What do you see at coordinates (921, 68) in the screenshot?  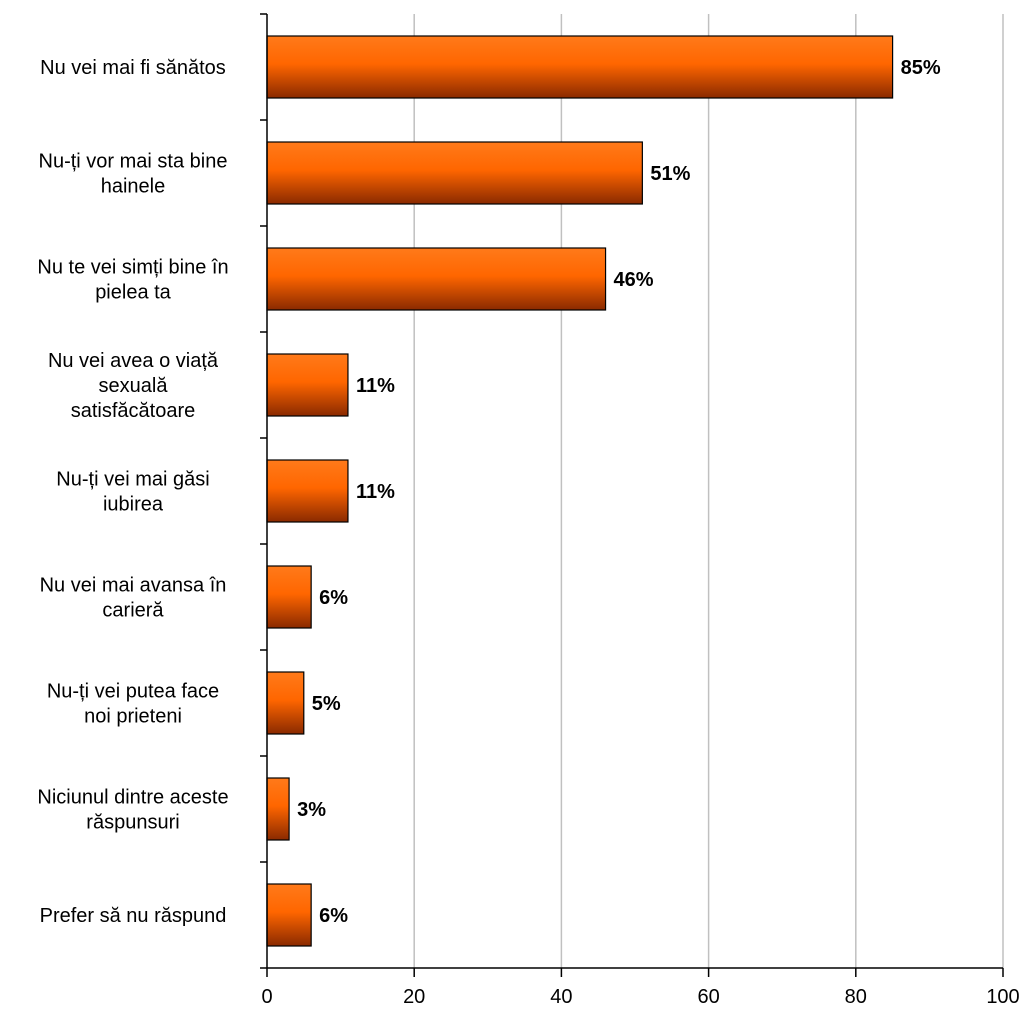 I see `data-label-0: 85%` at bounding box center [921, 68].